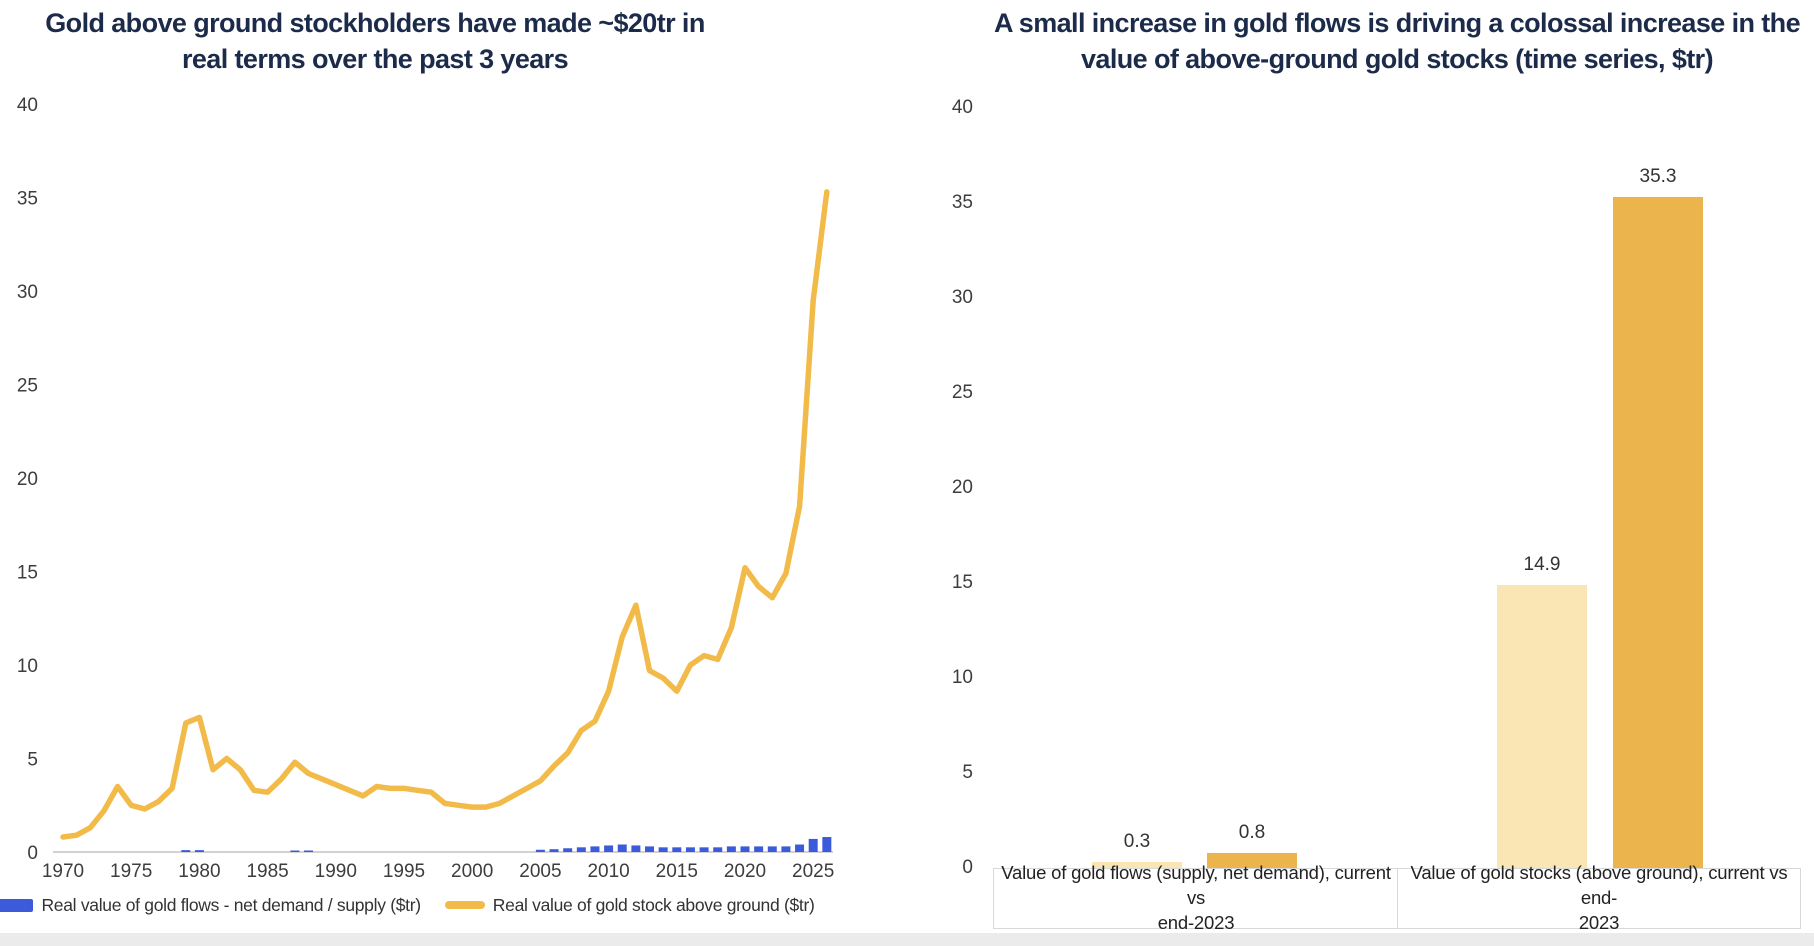 Image resolution: width=1814 pixels, height=946 pixels. Describe the element at coordinates (608, 871) in the screenshot. I see `left-x-tick-2010: 2010` at that location.